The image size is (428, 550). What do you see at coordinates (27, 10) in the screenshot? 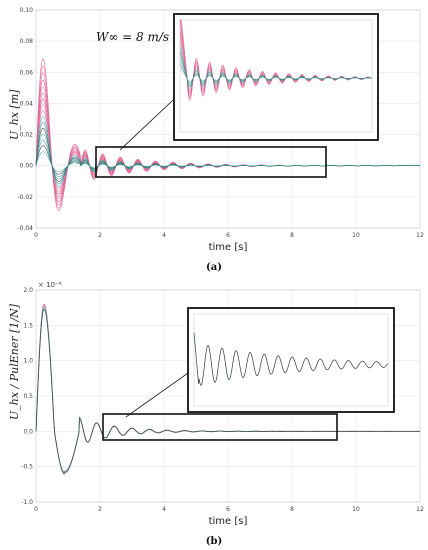
I see `y-tick-label: 0.10` at bounding box center [27, 10].